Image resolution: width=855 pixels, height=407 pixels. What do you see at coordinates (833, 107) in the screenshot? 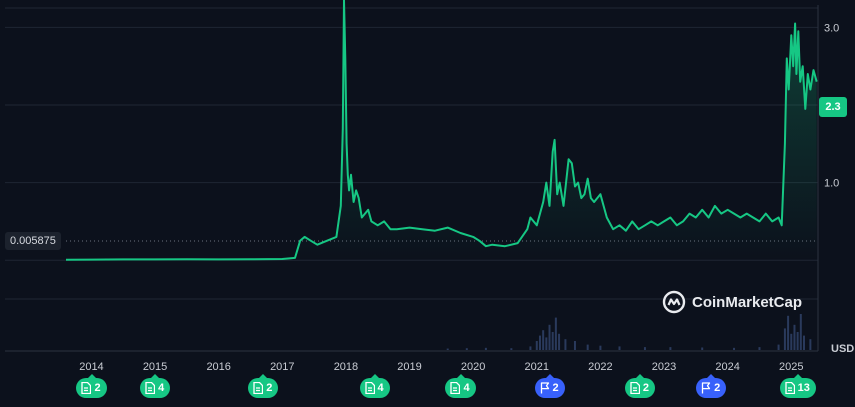
I see `current-price-label: 2.3` at bounding box center [833, 107].